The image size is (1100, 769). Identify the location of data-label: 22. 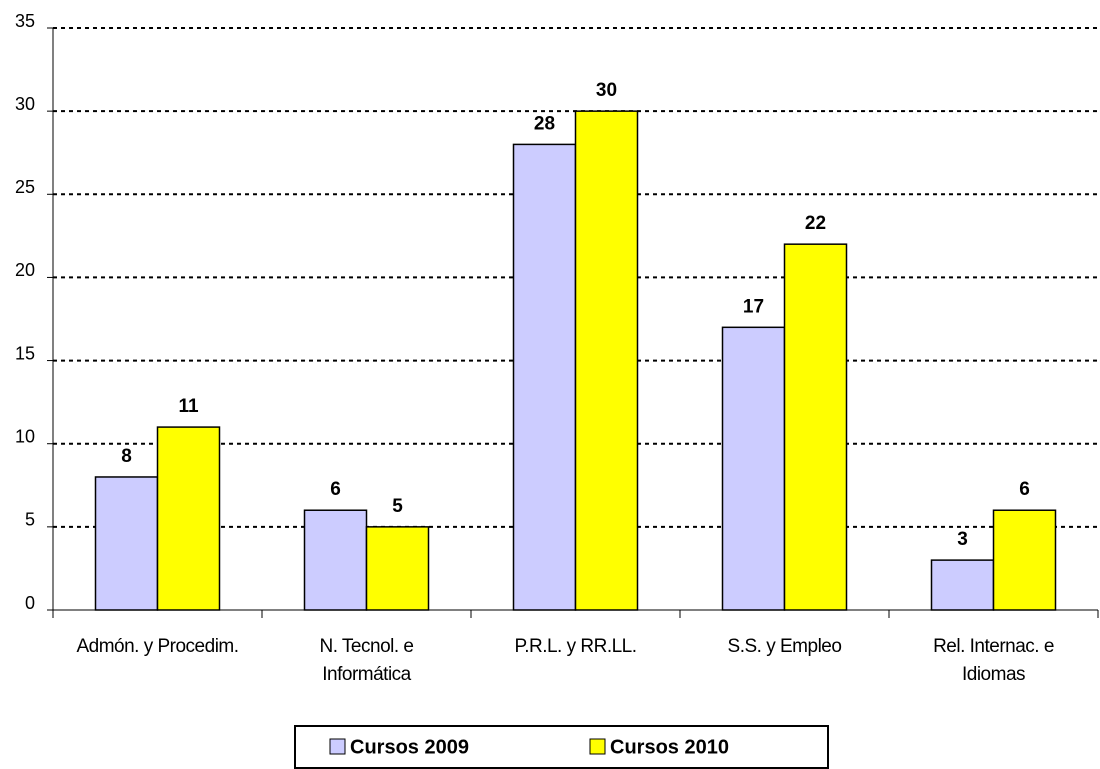
(815, 223).